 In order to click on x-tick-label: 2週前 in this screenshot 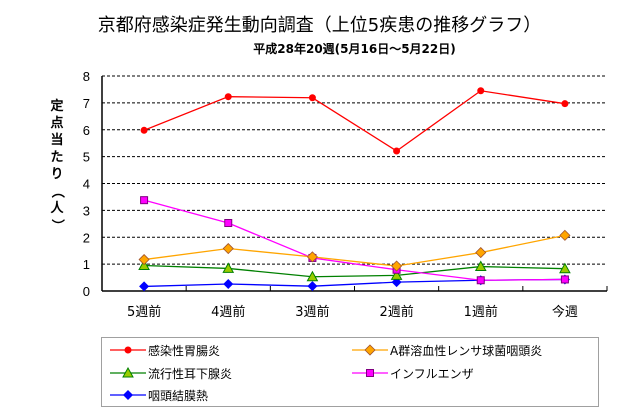, I will do `click(396, 312)`.